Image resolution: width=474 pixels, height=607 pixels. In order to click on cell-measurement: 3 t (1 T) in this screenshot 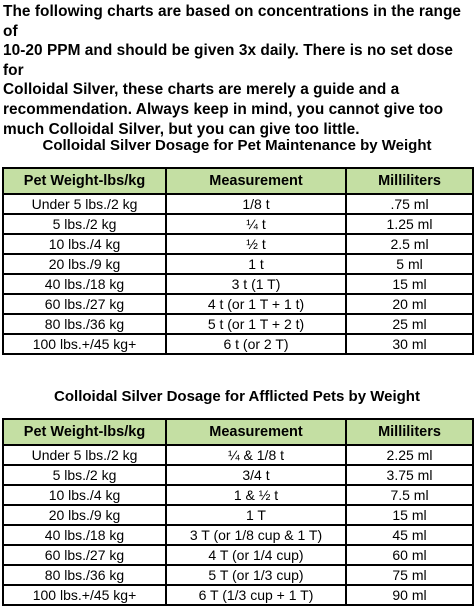, I will do `click(256, 284)`.